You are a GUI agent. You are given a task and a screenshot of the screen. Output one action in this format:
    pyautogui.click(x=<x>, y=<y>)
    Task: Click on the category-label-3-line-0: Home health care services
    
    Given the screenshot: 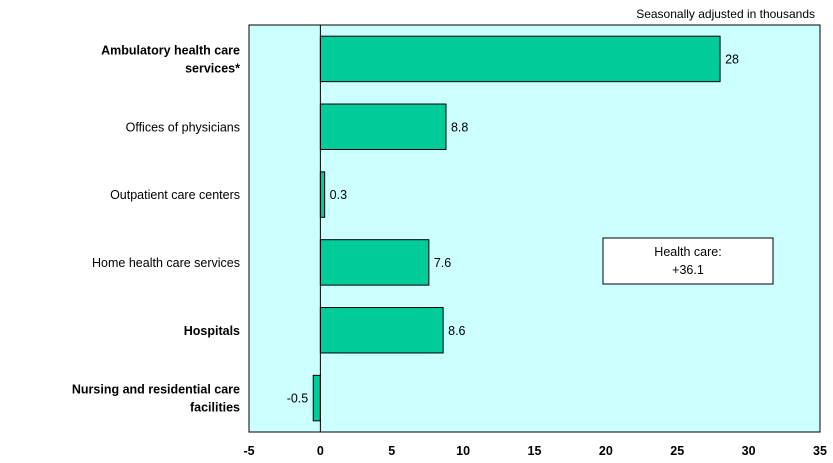 What is the action you would take?
    pyautogui.click(x=166, y=263)
    